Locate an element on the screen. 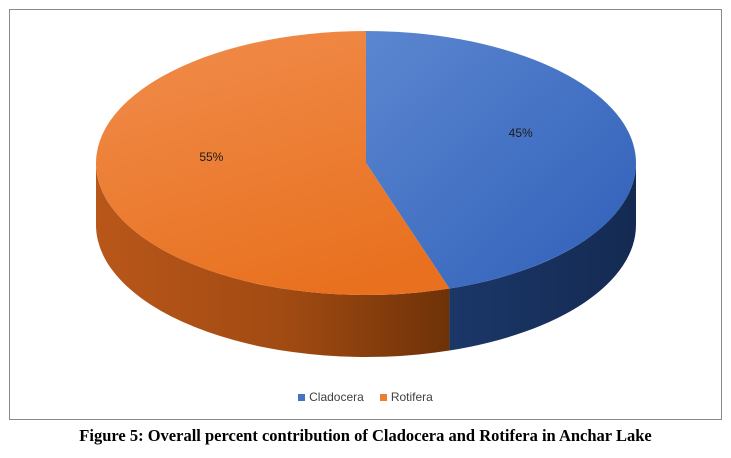 The image size is (731, 458). legend-label-rotifera: Rotifera is located at coordinates (411, 397).